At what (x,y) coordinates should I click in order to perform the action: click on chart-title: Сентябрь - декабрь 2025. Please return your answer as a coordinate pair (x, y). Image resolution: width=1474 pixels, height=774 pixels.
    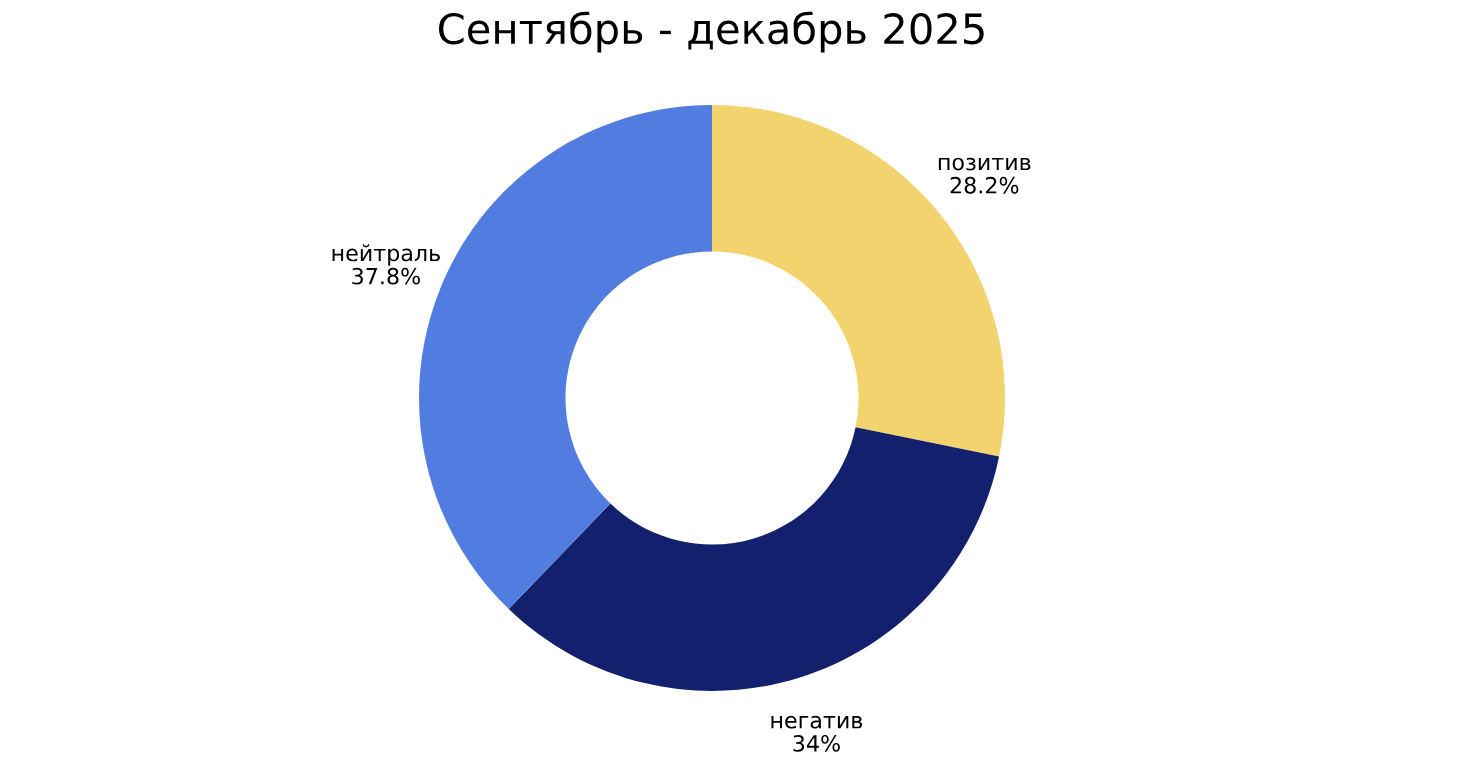
    Looking at the image, I should click on (711, 32).